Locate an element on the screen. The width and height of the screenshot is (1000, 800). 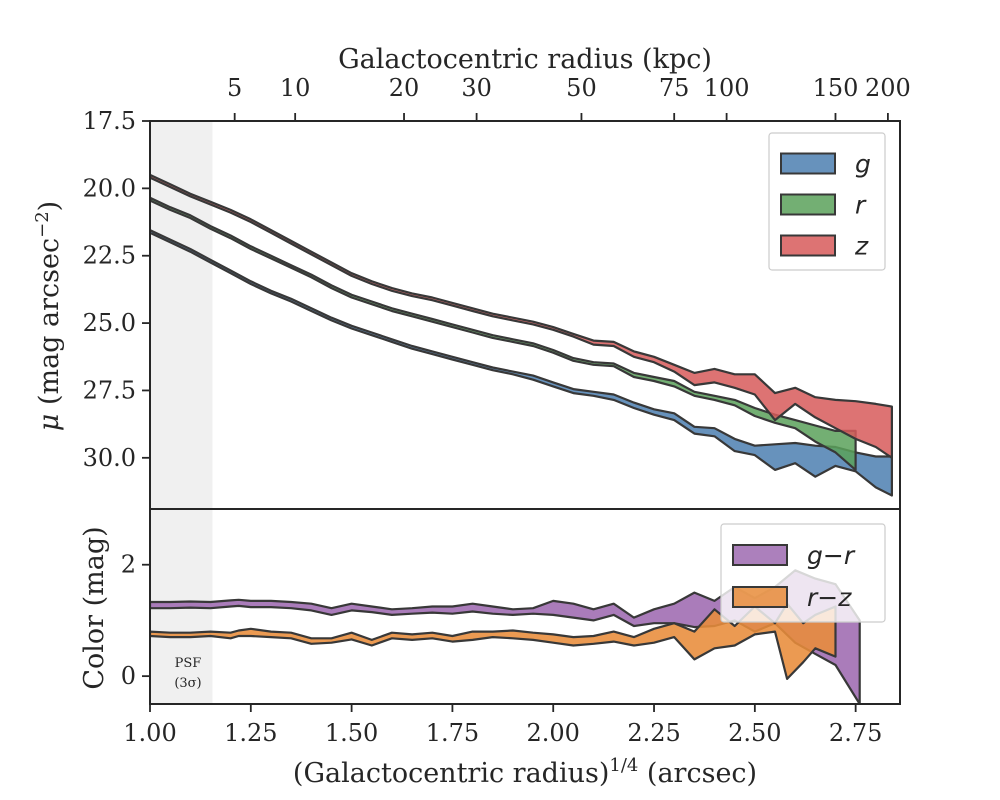
y-unit-pre: (mag arcsec is located at coordinates (49, 326).